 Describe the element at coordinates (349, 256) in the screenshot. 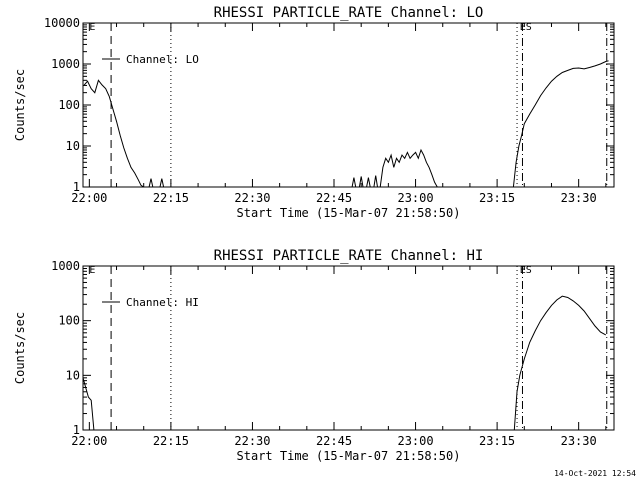

I see `chart-title: RHESSI PARTICLE_RATE Channel: HI` at that location.